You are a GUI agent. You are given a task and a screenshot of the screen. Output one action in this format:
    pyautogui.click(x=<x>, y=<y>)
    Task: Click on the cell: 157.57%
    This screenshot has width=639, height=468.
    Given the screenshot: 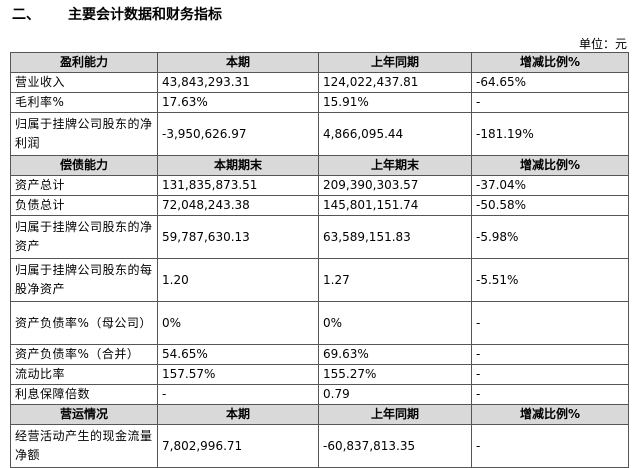 What is the action you would take?
    pyautogui.click(x=238, y=374)
    